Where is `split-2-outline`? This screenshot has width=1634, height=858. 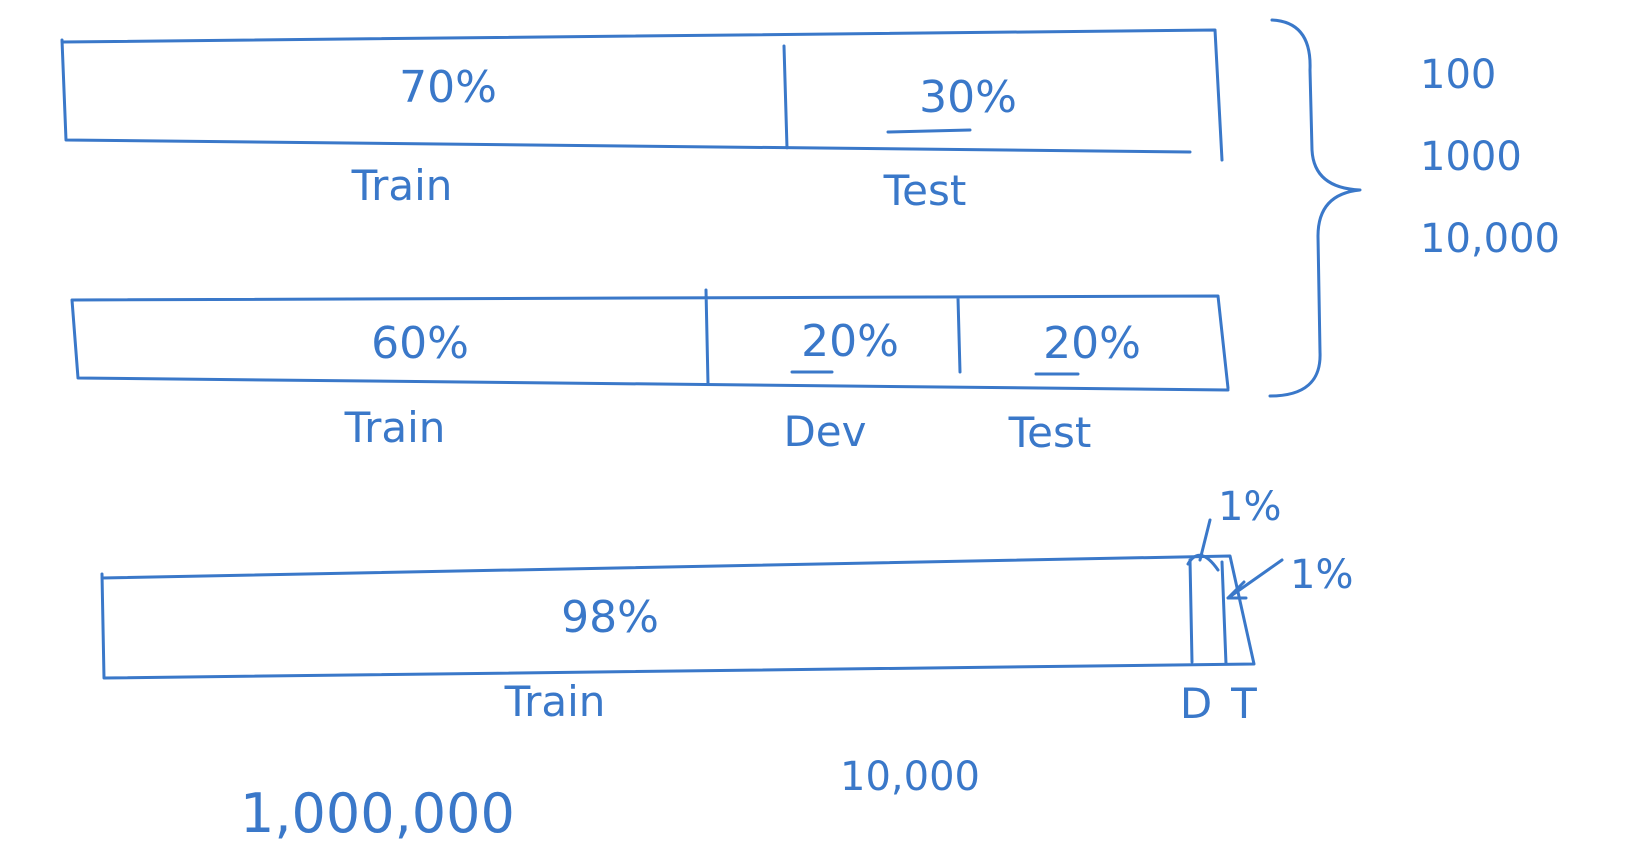
split-2-outline is located at coordinates (650, 340).